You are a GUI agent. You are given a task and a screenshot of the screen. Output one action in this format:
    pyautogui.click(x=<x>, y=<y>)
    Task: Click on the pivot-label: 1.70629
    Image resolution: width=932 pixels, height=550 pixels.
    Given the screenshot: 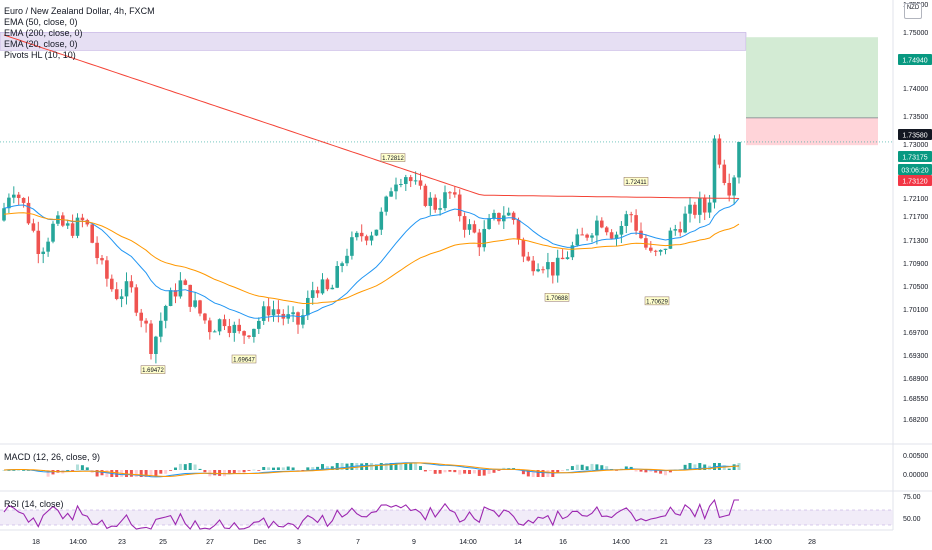 What is the action you would take?
    pyautogui.click(x=657, y=301)
    